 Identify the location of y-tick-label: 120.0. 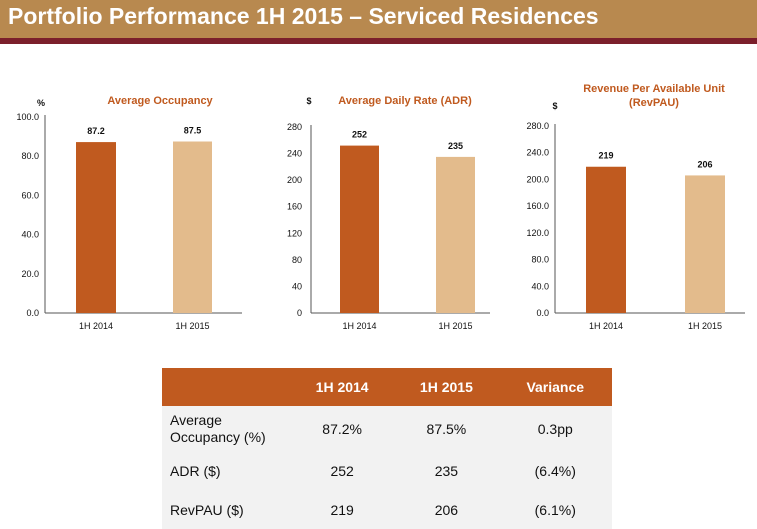
(537, 233).